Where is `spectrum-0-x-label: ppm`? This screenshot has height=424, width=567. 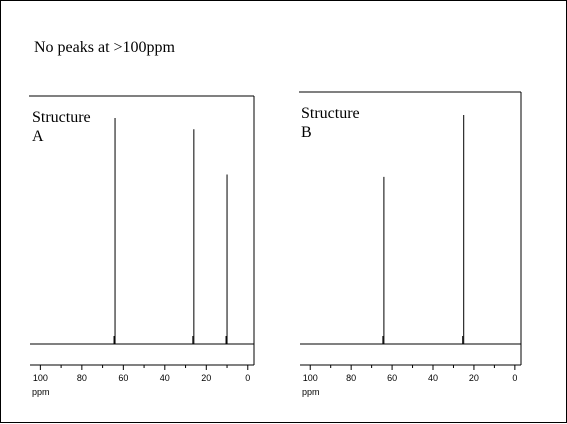 spectrum-0-x-label: ppm is located at coordinates (41, 392).